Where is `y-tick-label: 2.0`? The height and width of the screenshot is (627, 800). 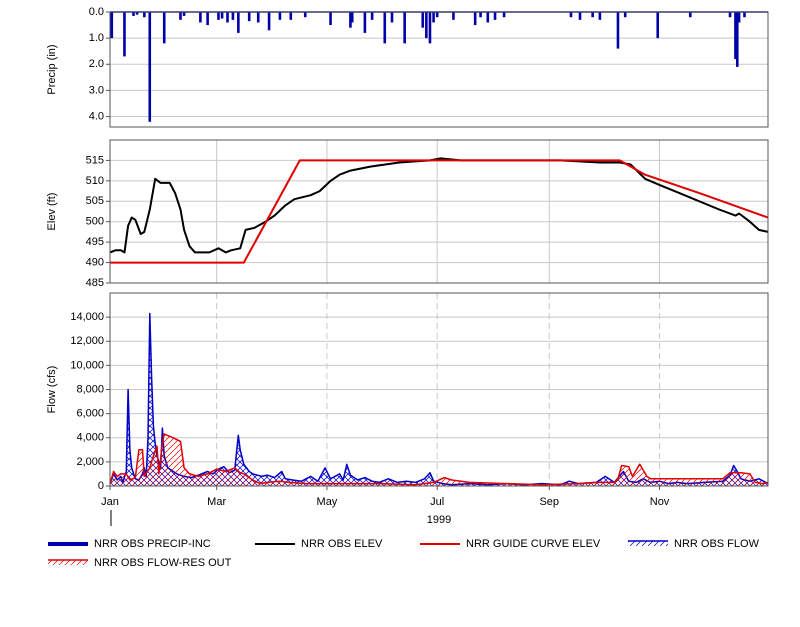
y-tick-label: 2.0 is located at coordinates (96, 64).